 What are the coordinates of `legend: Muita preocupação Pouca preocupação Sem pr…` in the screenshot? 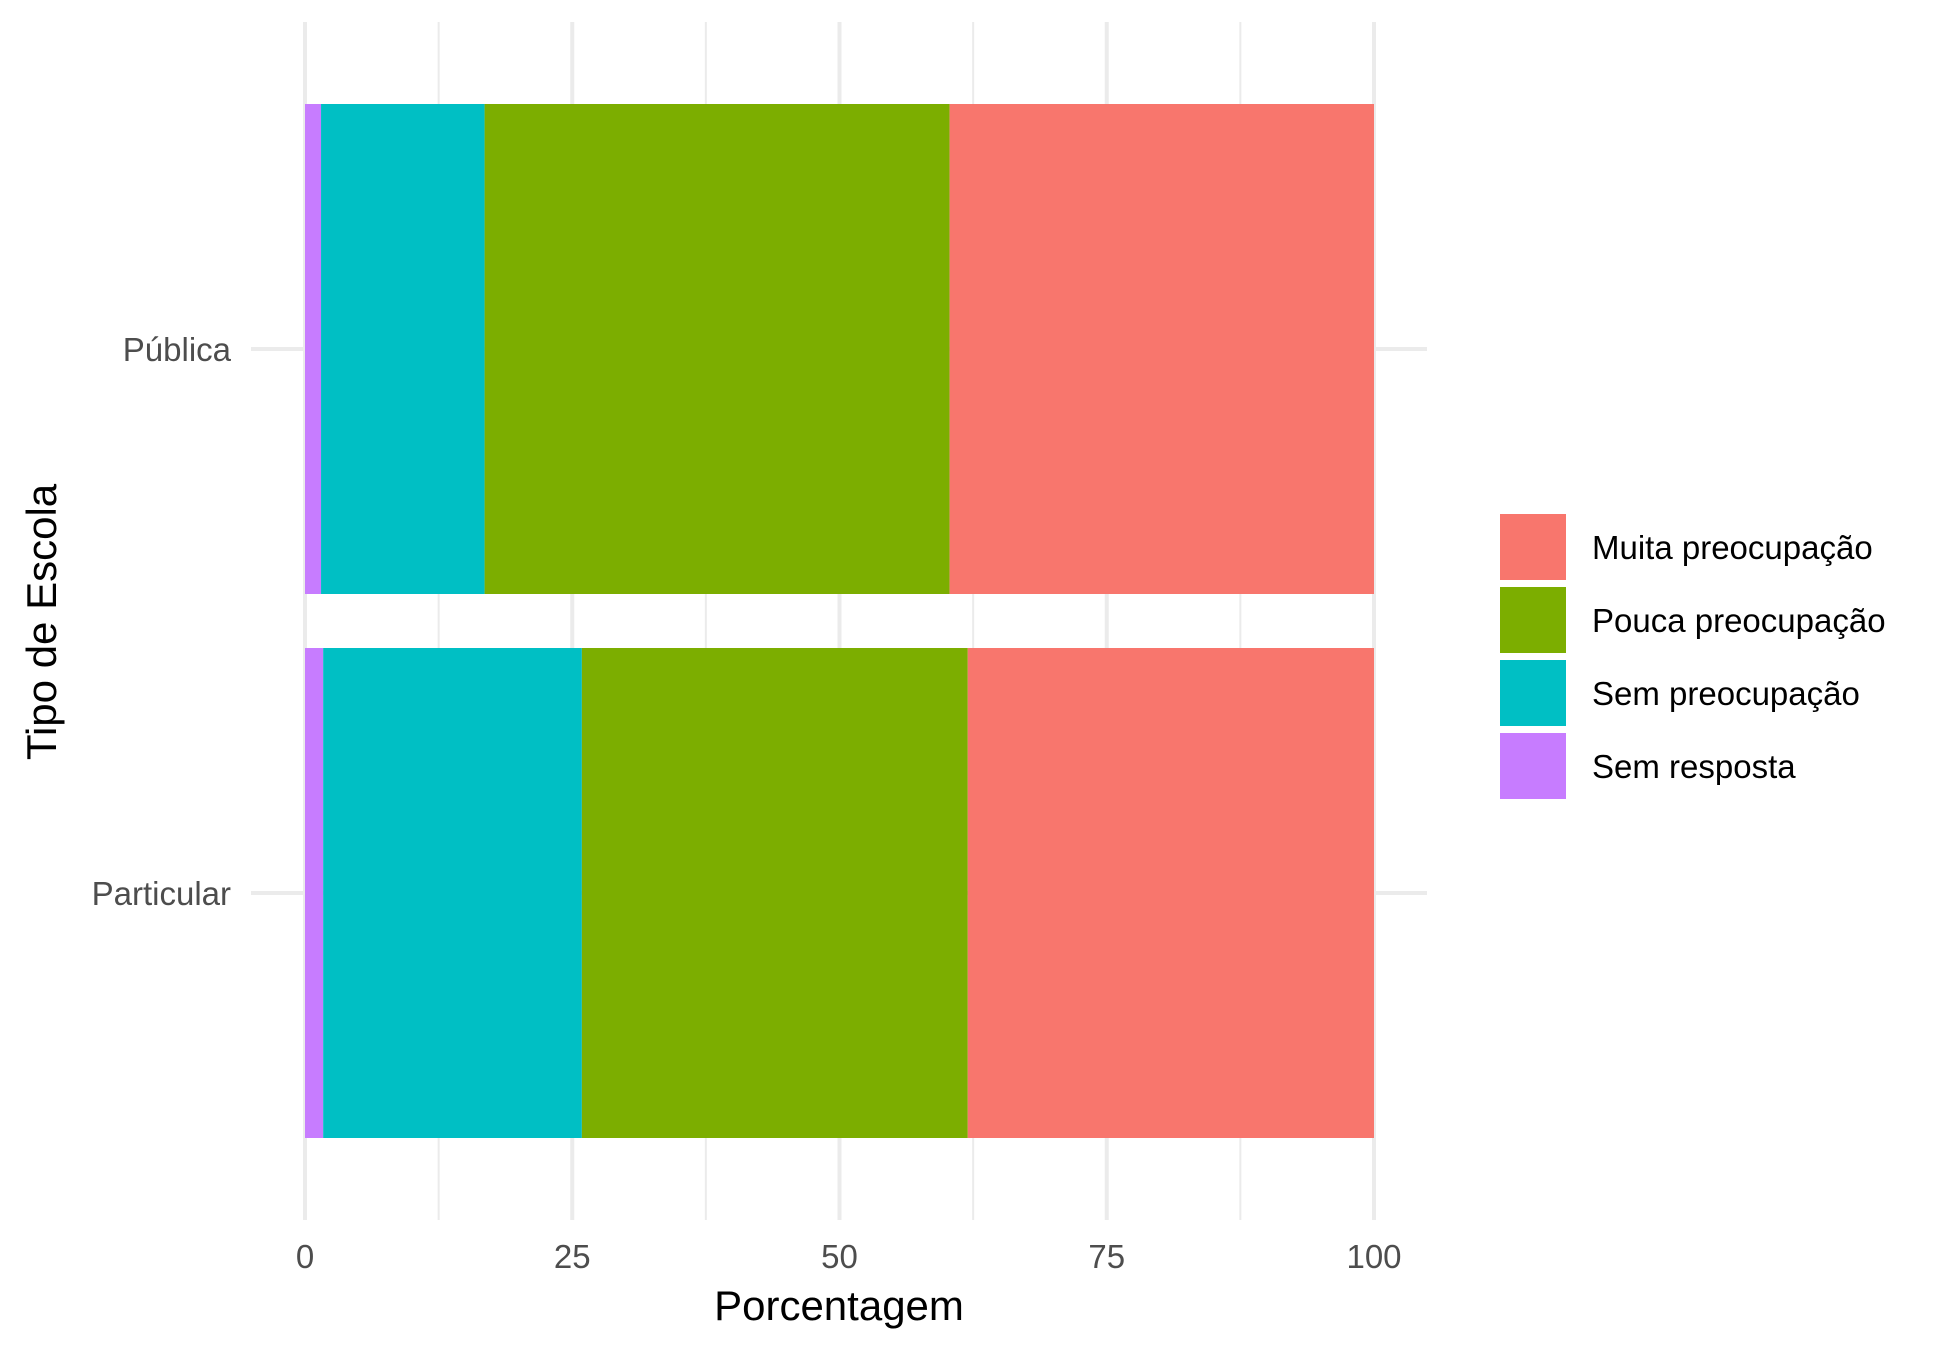 It's located at (1693, 656).